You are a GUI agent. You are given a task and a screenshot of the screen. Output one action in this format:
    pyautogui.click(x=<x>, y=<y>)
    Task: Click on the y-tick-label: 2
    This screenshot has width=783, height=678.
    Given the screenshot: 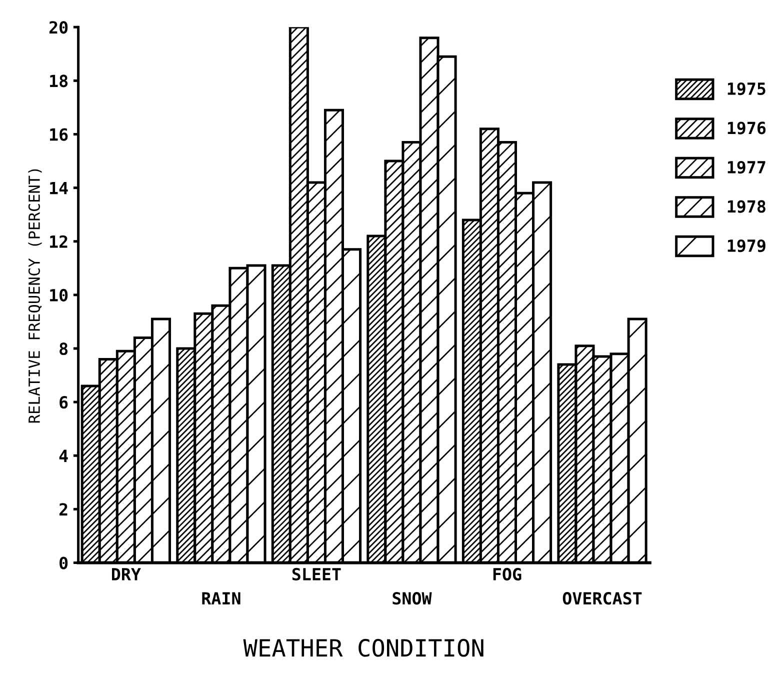 What is the action you would take?
    pyautogui.click(x=63, y=509)
    